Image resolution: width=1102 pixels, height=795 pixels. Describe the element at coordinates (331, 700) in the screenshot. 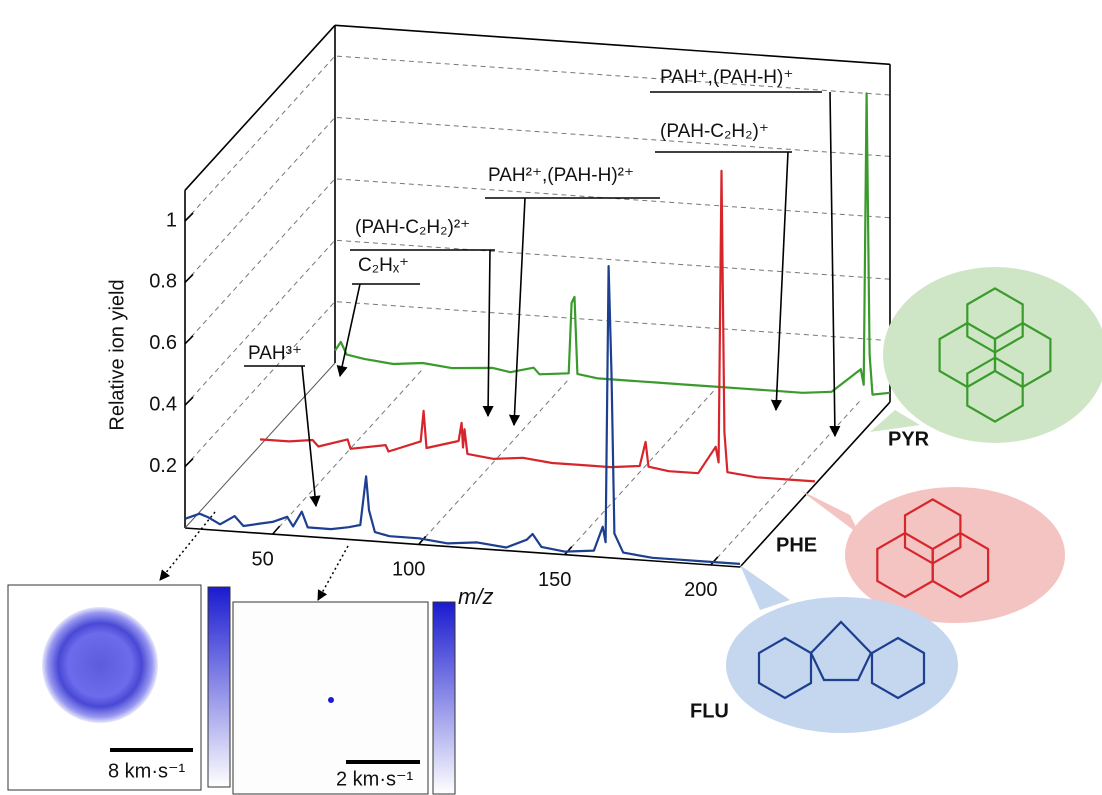

I see `image-dot` at that location.